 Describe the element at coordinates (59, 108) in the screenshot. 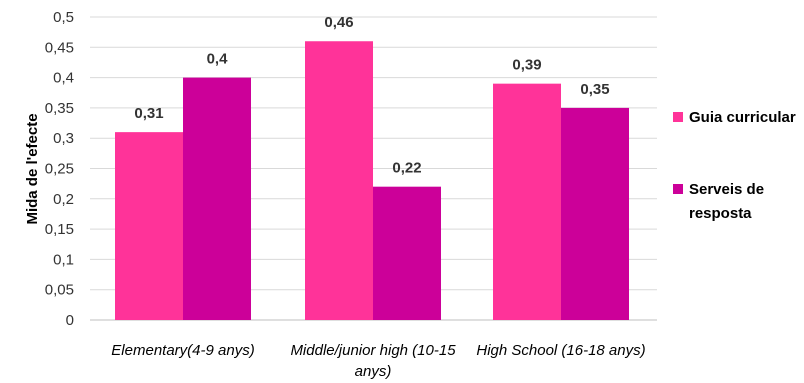

I see `y-tick-label: 0,35` at that location.